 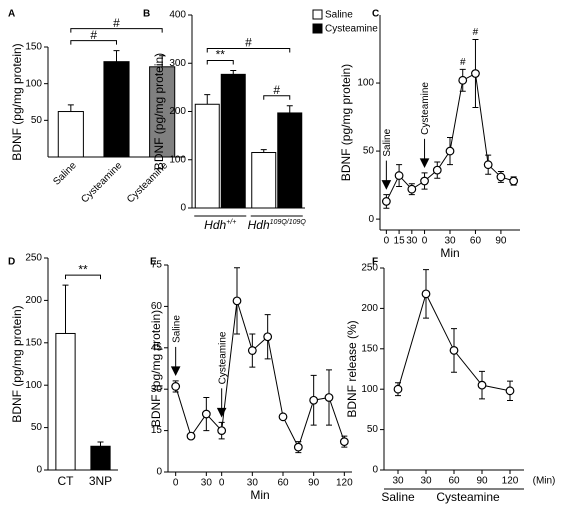 I want to click on y-tick-label: 200, so click(x=33, y=300).